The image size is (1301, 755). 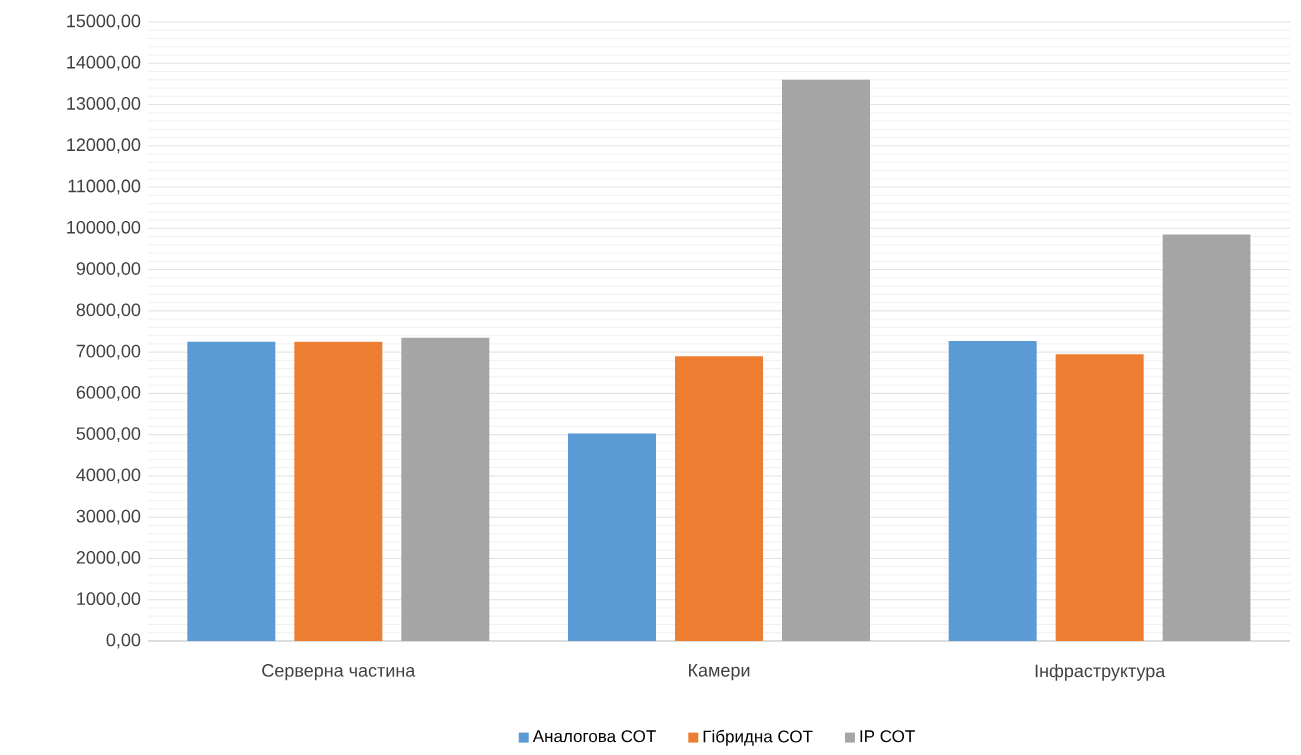 What do you see at coordinates (108, 393) in the screenshot?
I see `y-tick-label: 6000,00` at bounding box center [108, 393].